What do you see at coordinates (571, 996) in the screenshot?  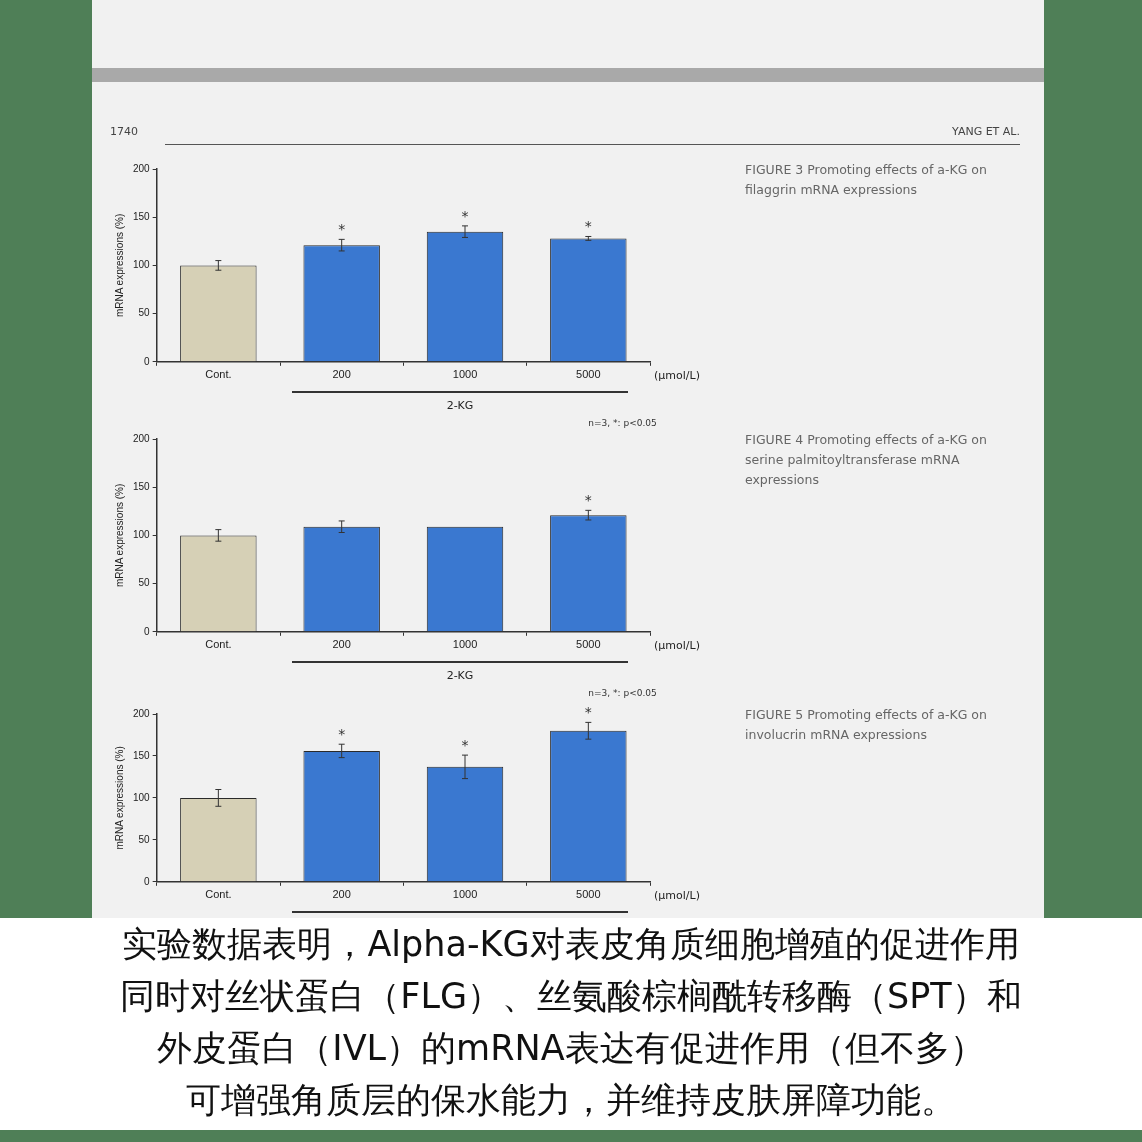 I see `text: 同时对丝状蛋白（FLG）、丝氨酸棕榈酰转移酶（SPT）和` at bounding box center [571, 996].